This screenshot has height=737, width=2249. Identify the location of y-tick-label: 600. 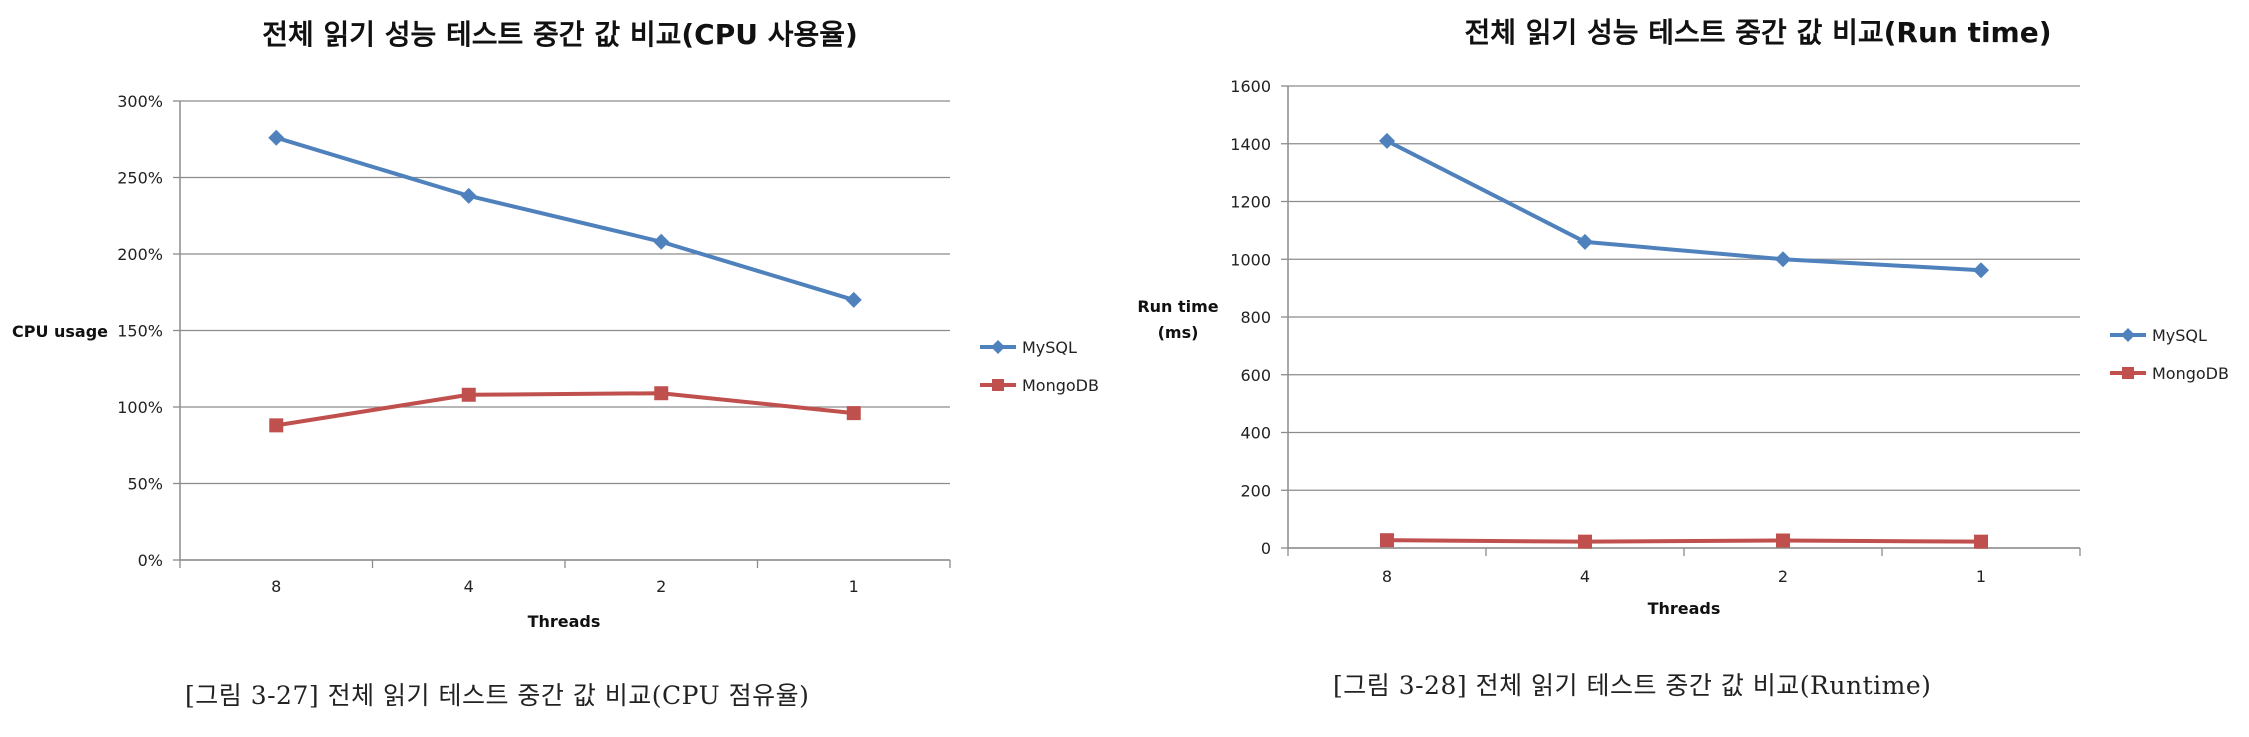
(1255, 375).